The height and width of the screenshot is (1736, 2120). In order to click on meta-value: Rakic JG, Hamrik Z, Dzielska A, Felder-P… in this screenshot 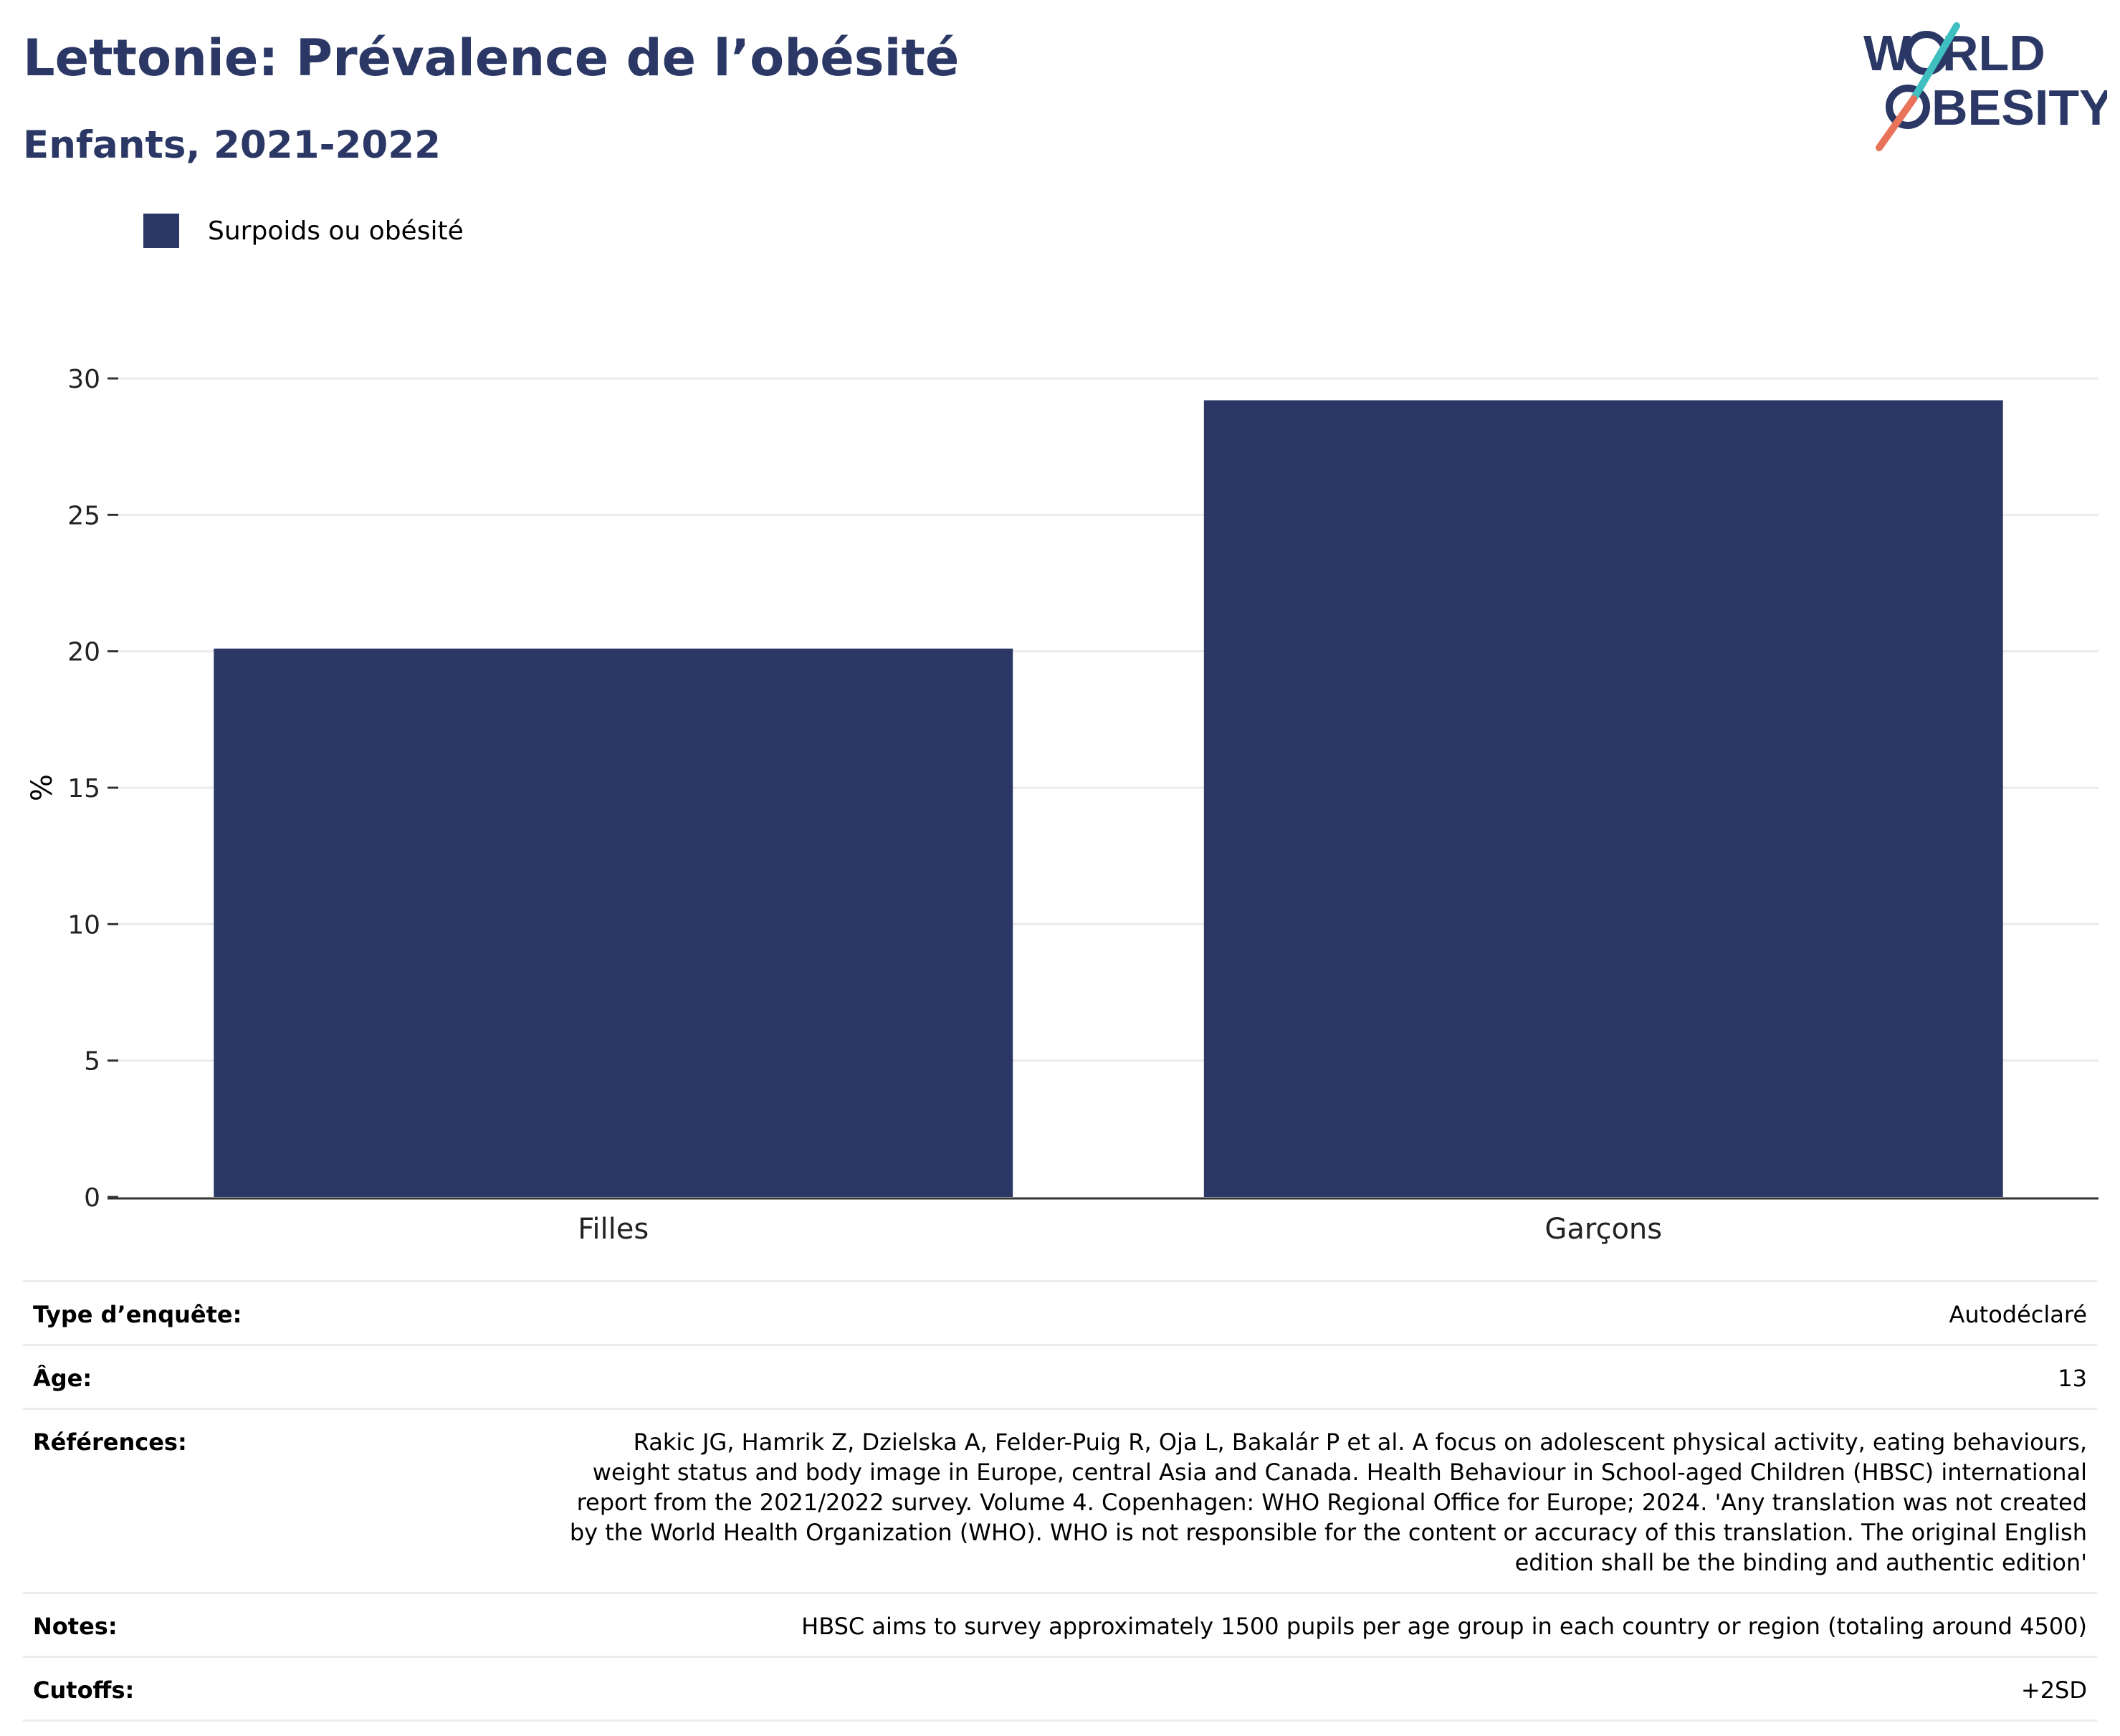, I will do `click(1328, 1502)`.